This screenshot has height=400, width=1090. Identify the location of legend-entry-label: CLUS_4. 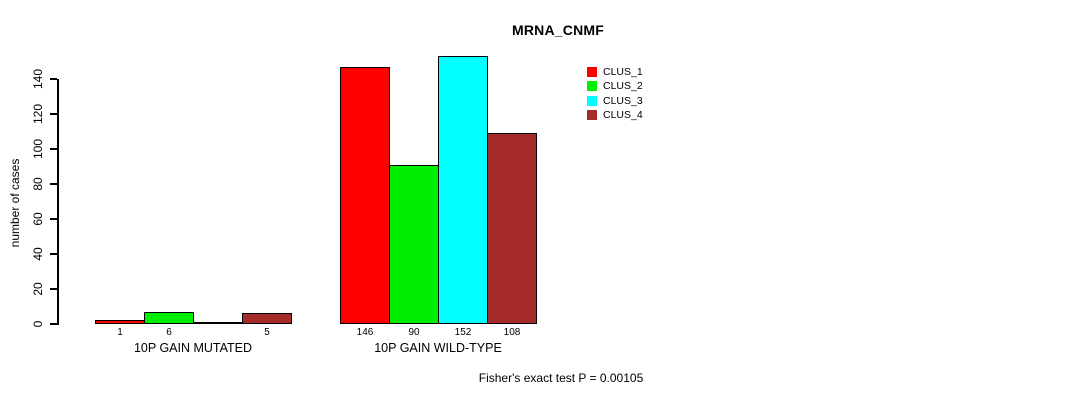
(623, 115).